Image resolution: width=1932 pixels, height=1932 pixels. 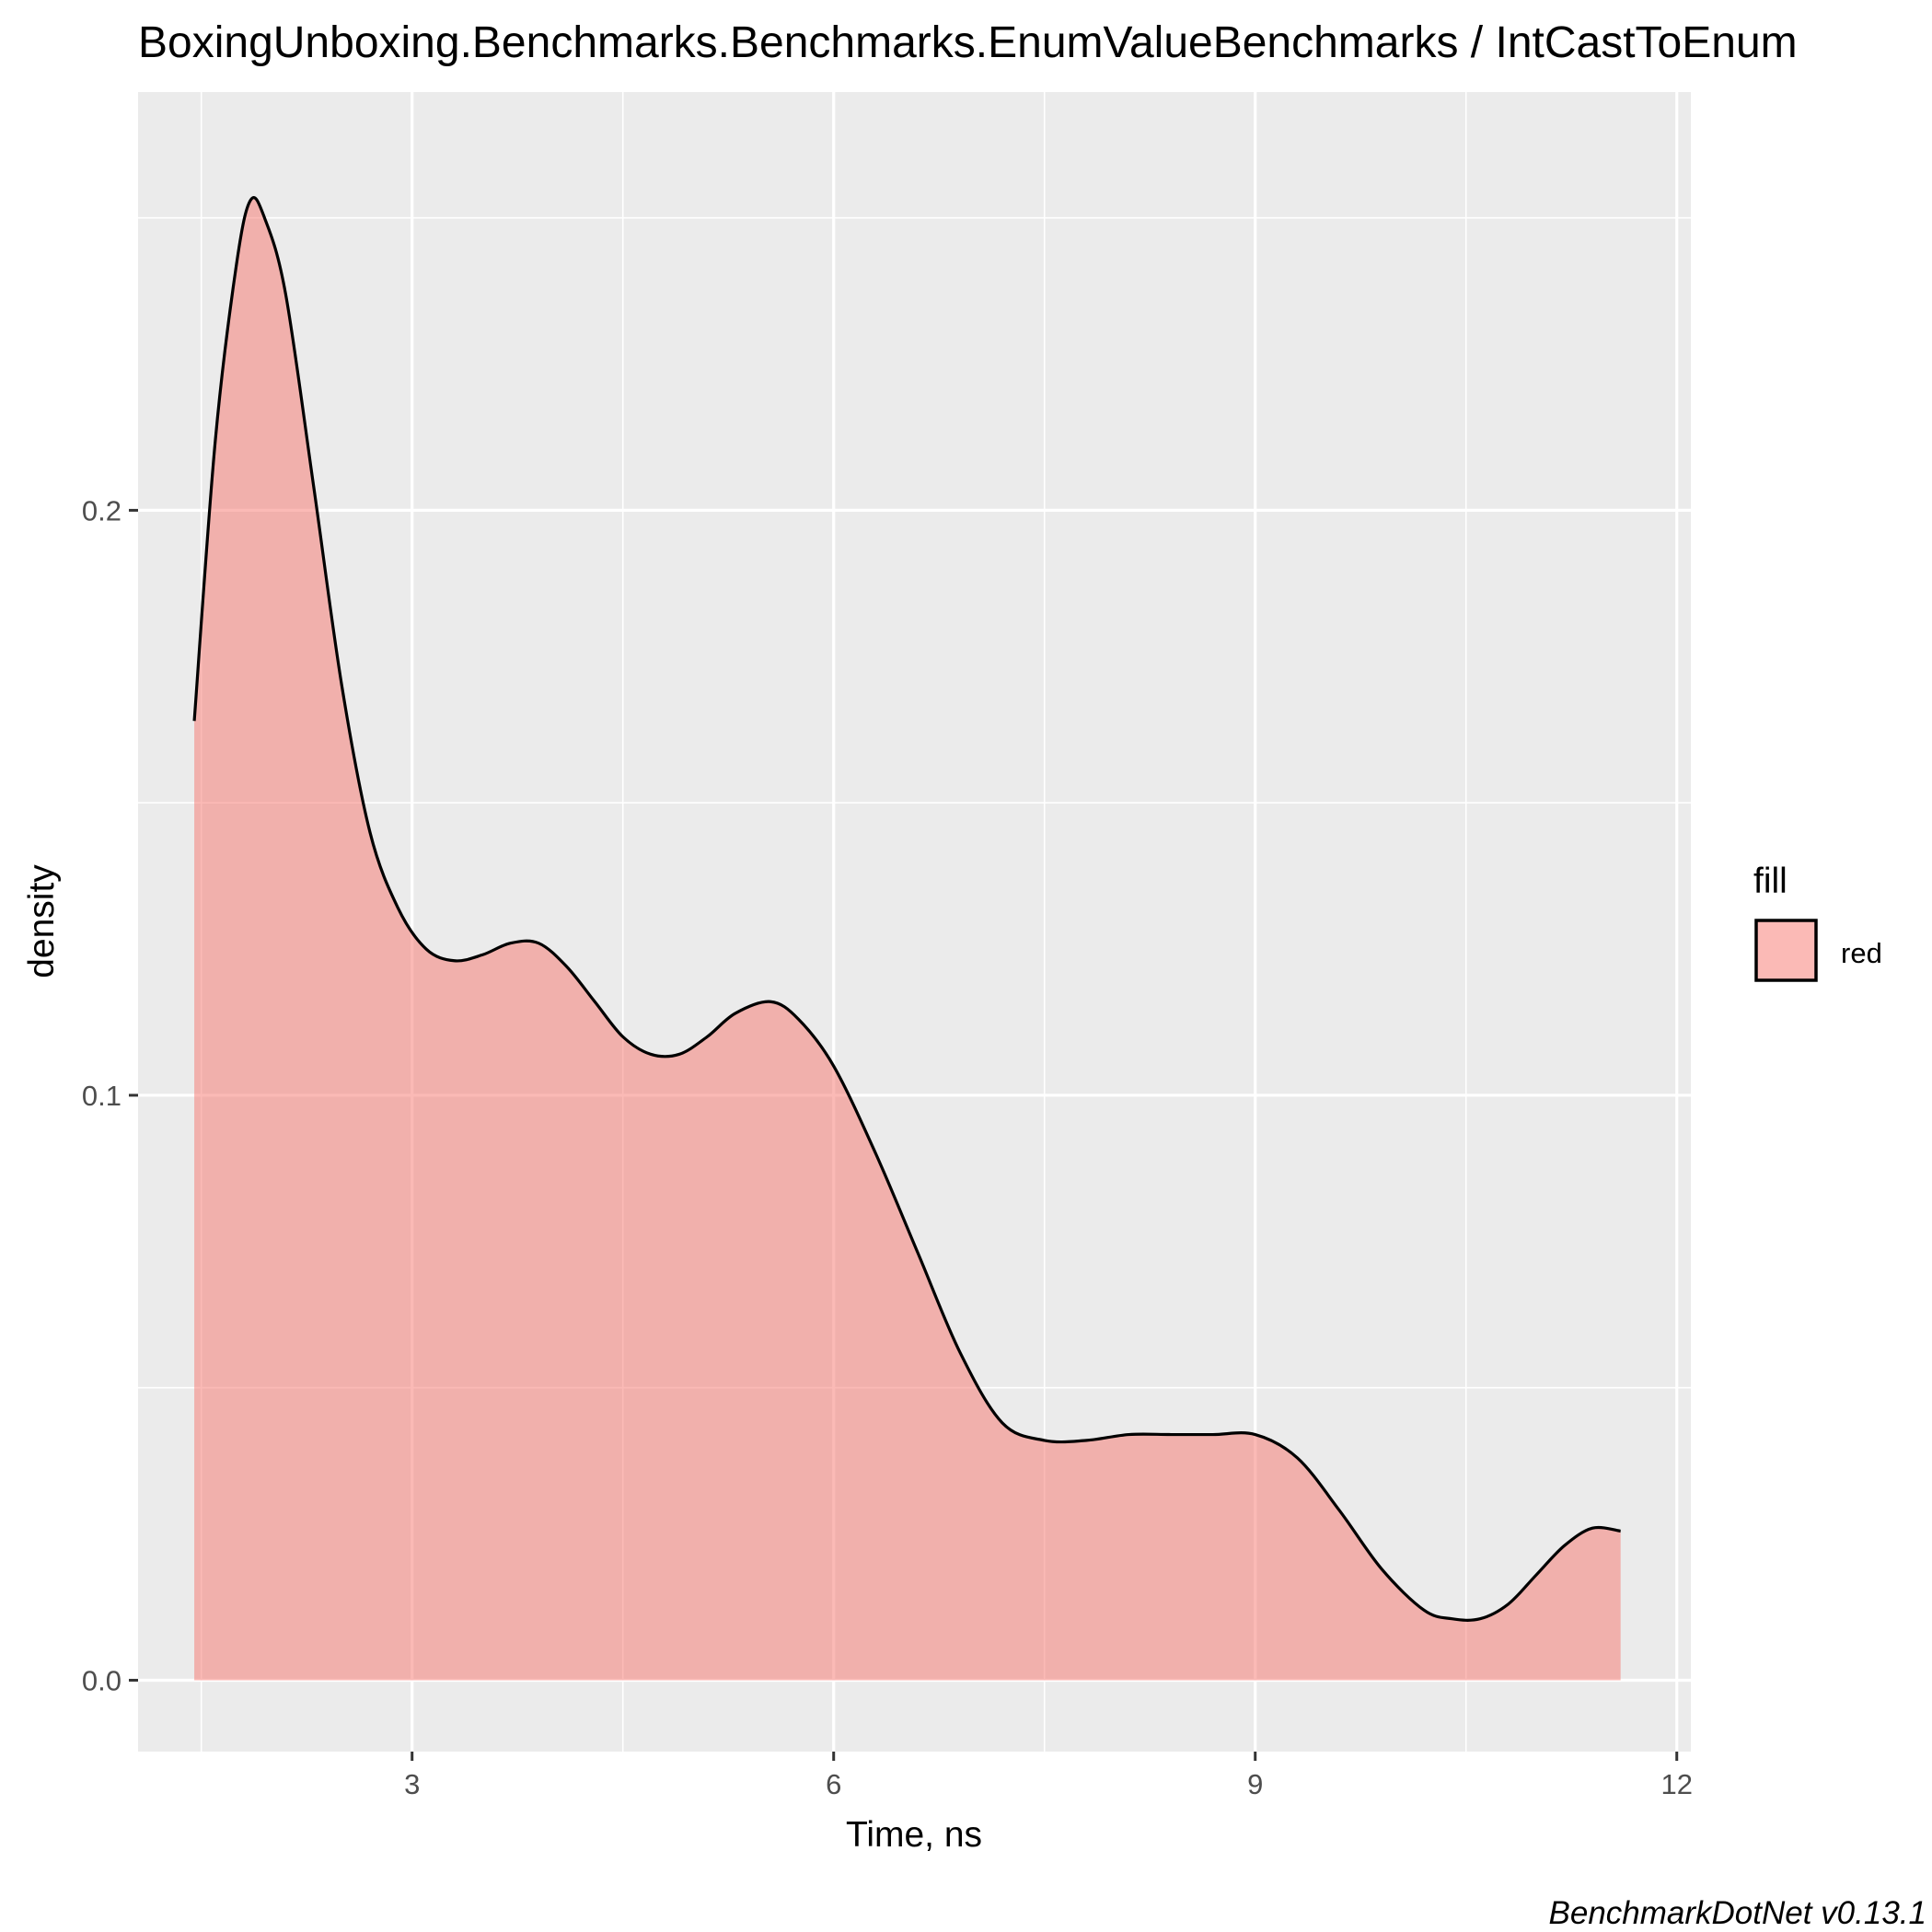 What do you see at coordinates (42, 921) in the screenshot?
I see `y-axis-title: density` at bounding box center [42, 921].